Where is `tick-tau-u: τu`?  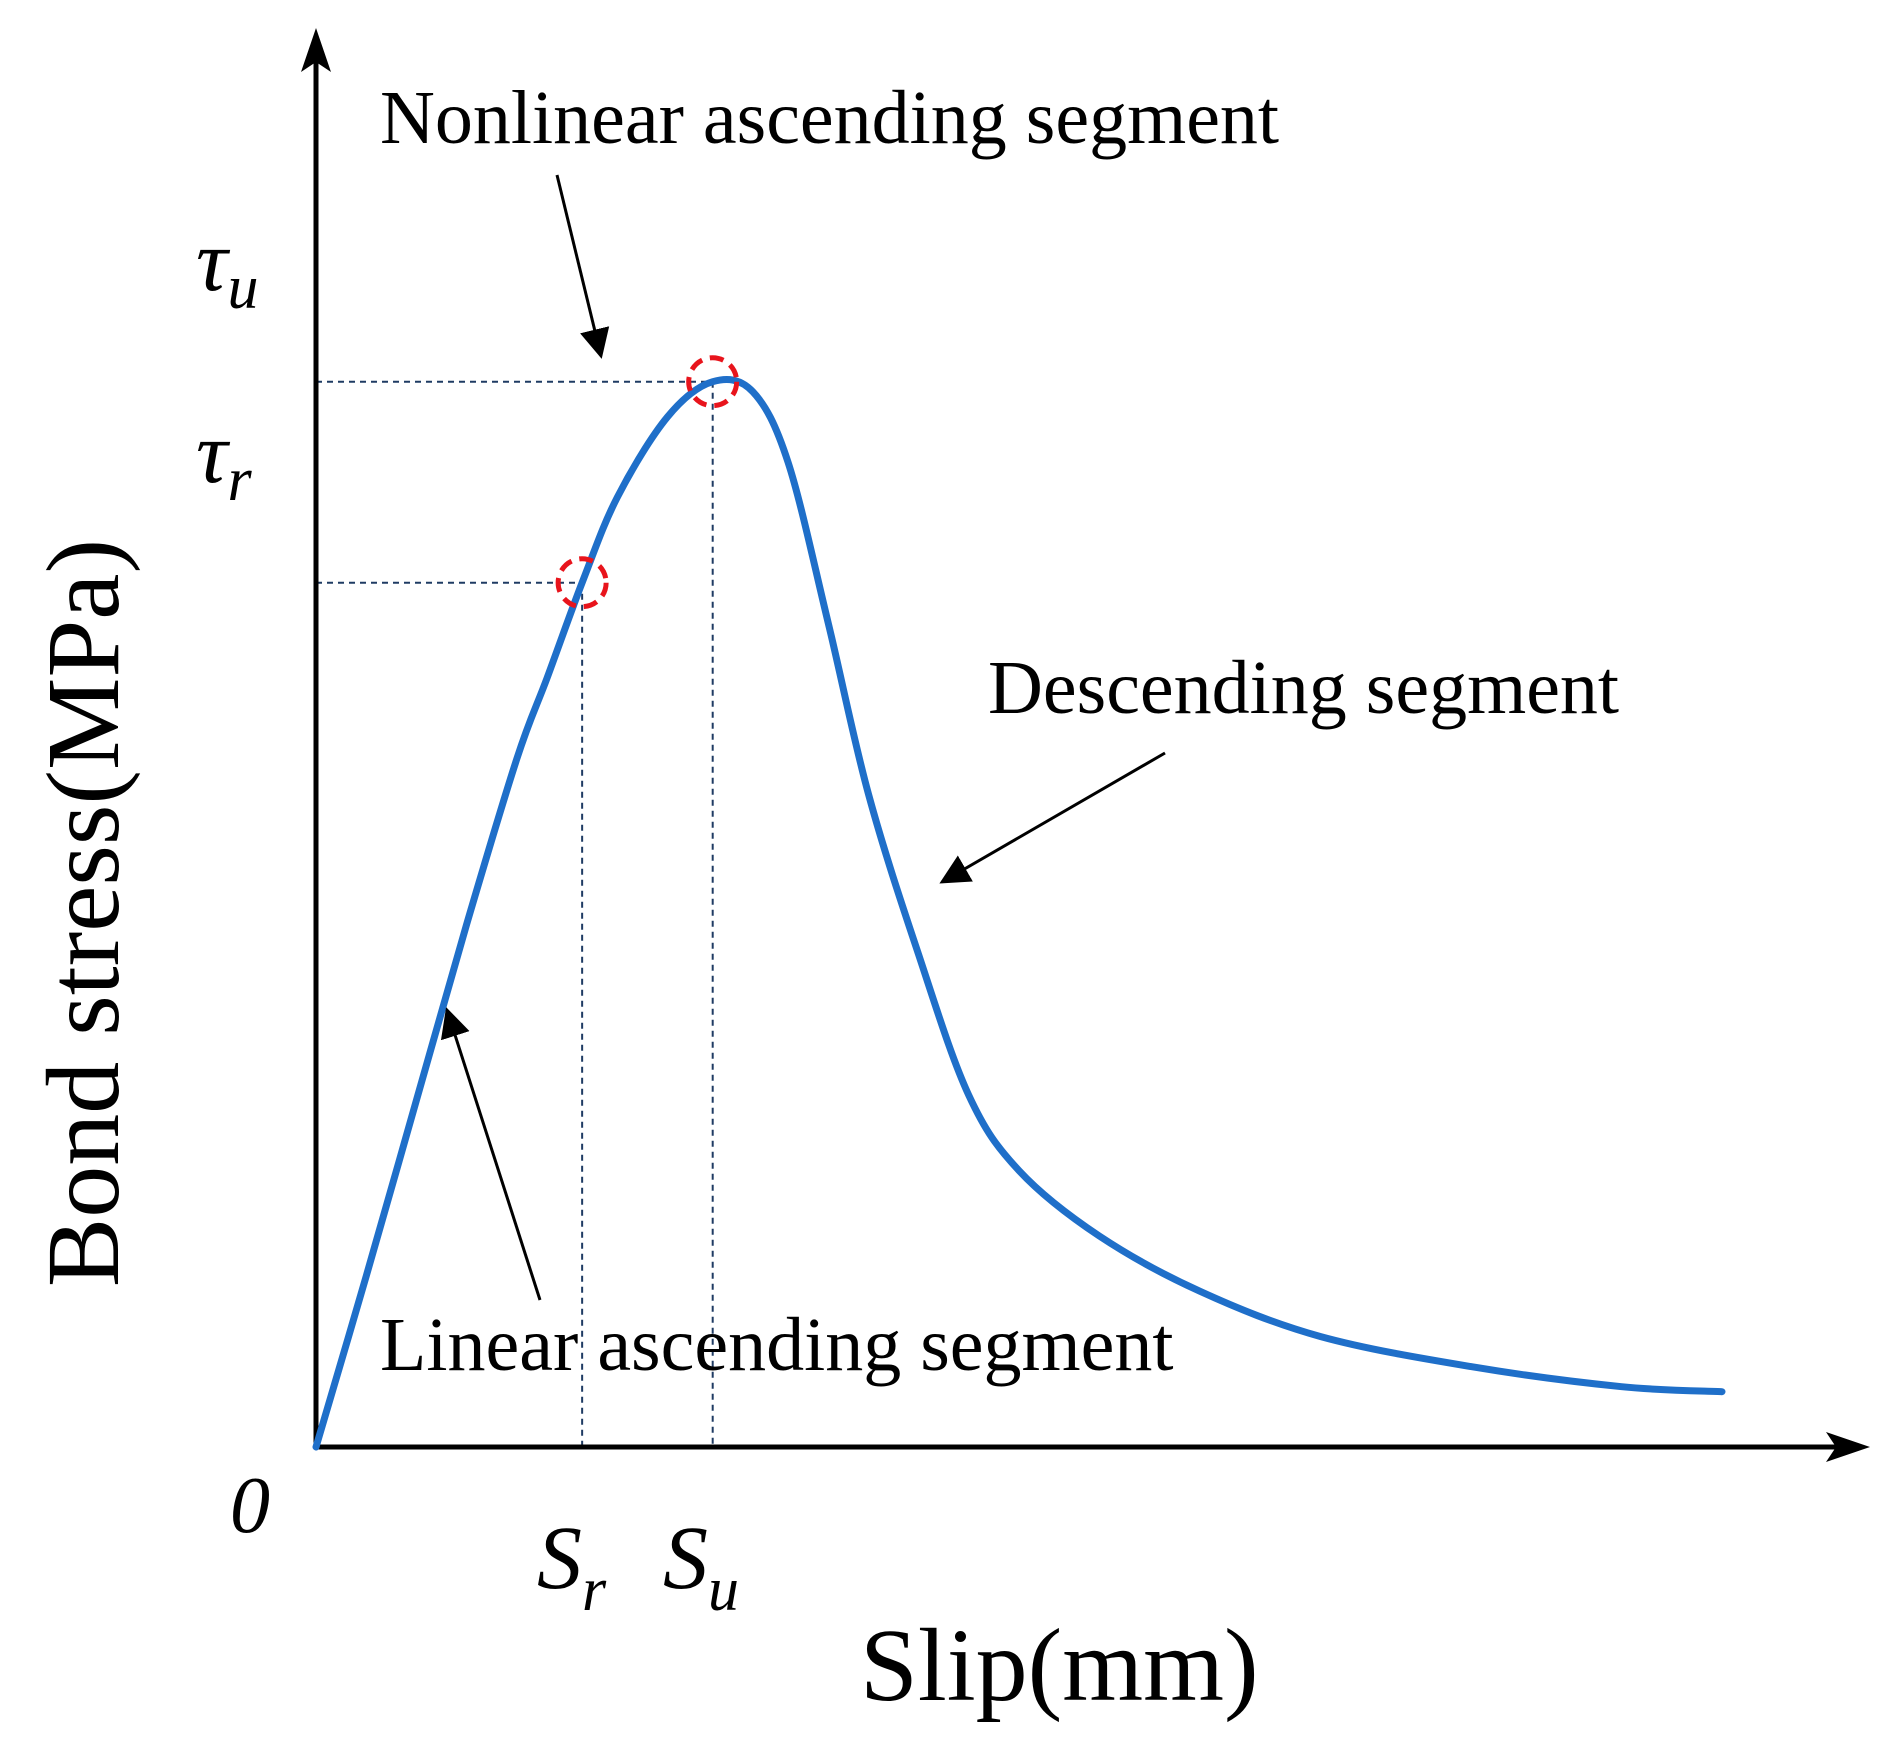 tick-tau-u: τu is located at coordinates (227, 267).